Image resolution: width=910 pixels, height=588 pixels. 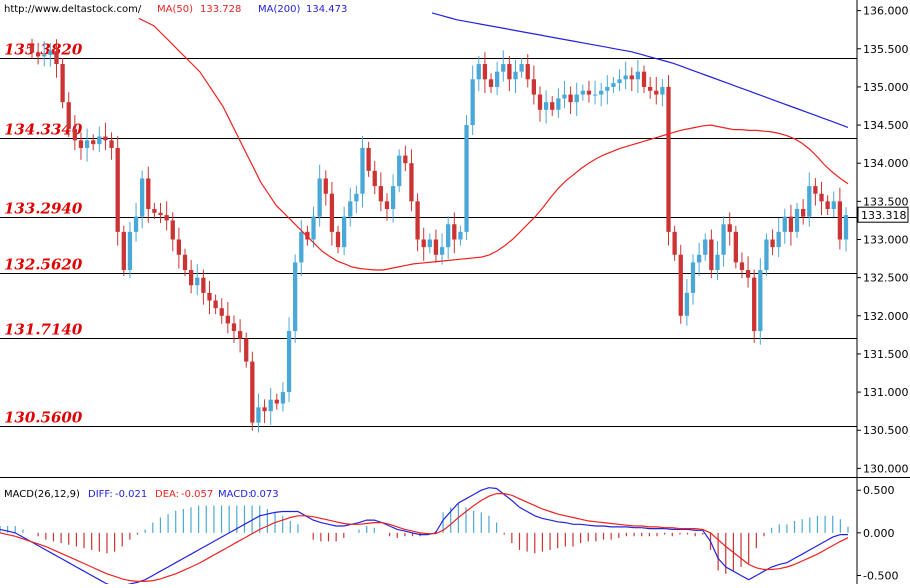 I want to click on ma200-value: 134.473, so click(x=326, y=9).